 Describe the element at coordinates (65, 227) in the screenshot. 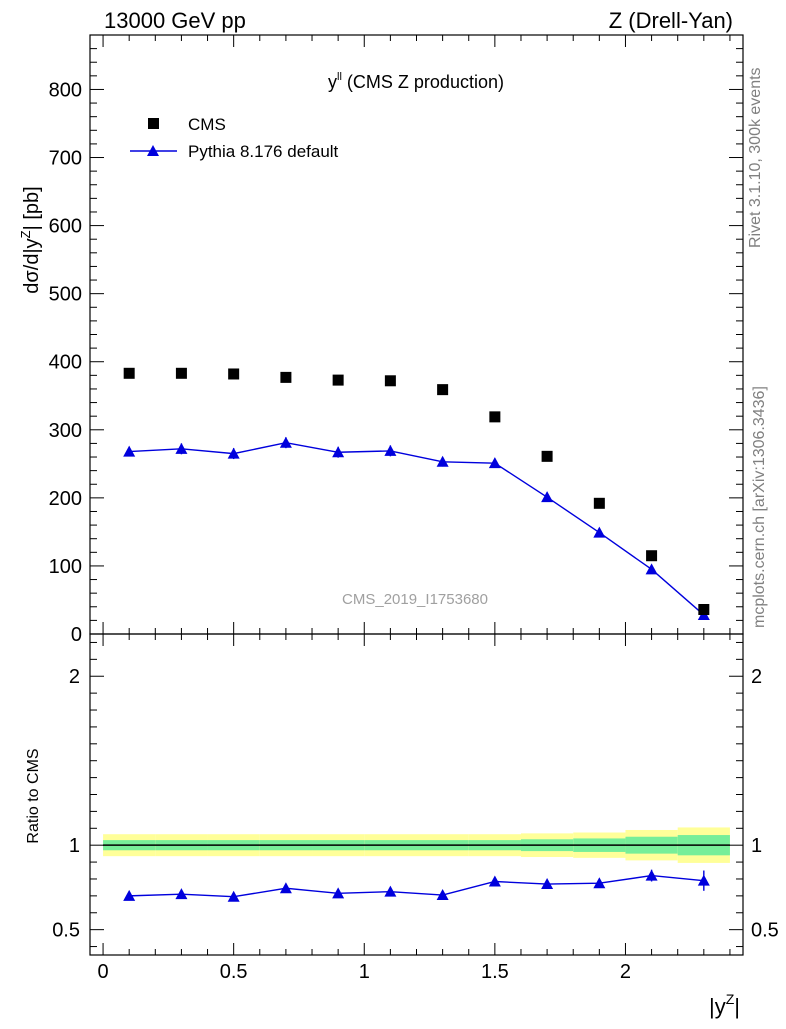

I see `y-tick-label: 600` at that location.